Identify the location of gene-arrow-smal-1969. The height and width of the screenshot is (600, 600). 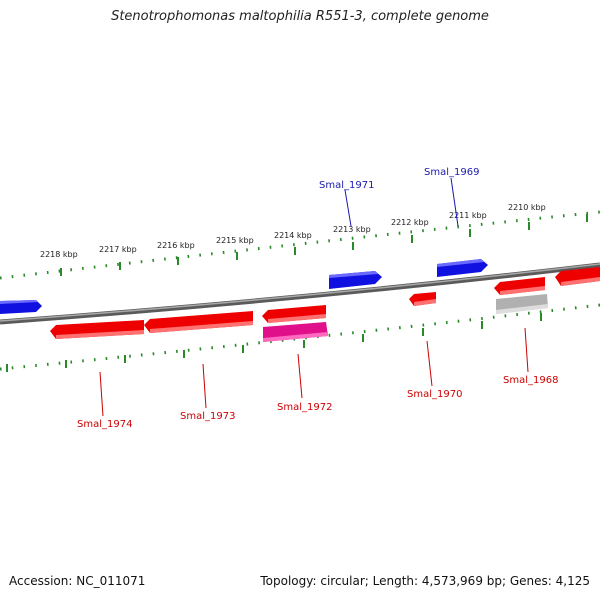
(462, 268).